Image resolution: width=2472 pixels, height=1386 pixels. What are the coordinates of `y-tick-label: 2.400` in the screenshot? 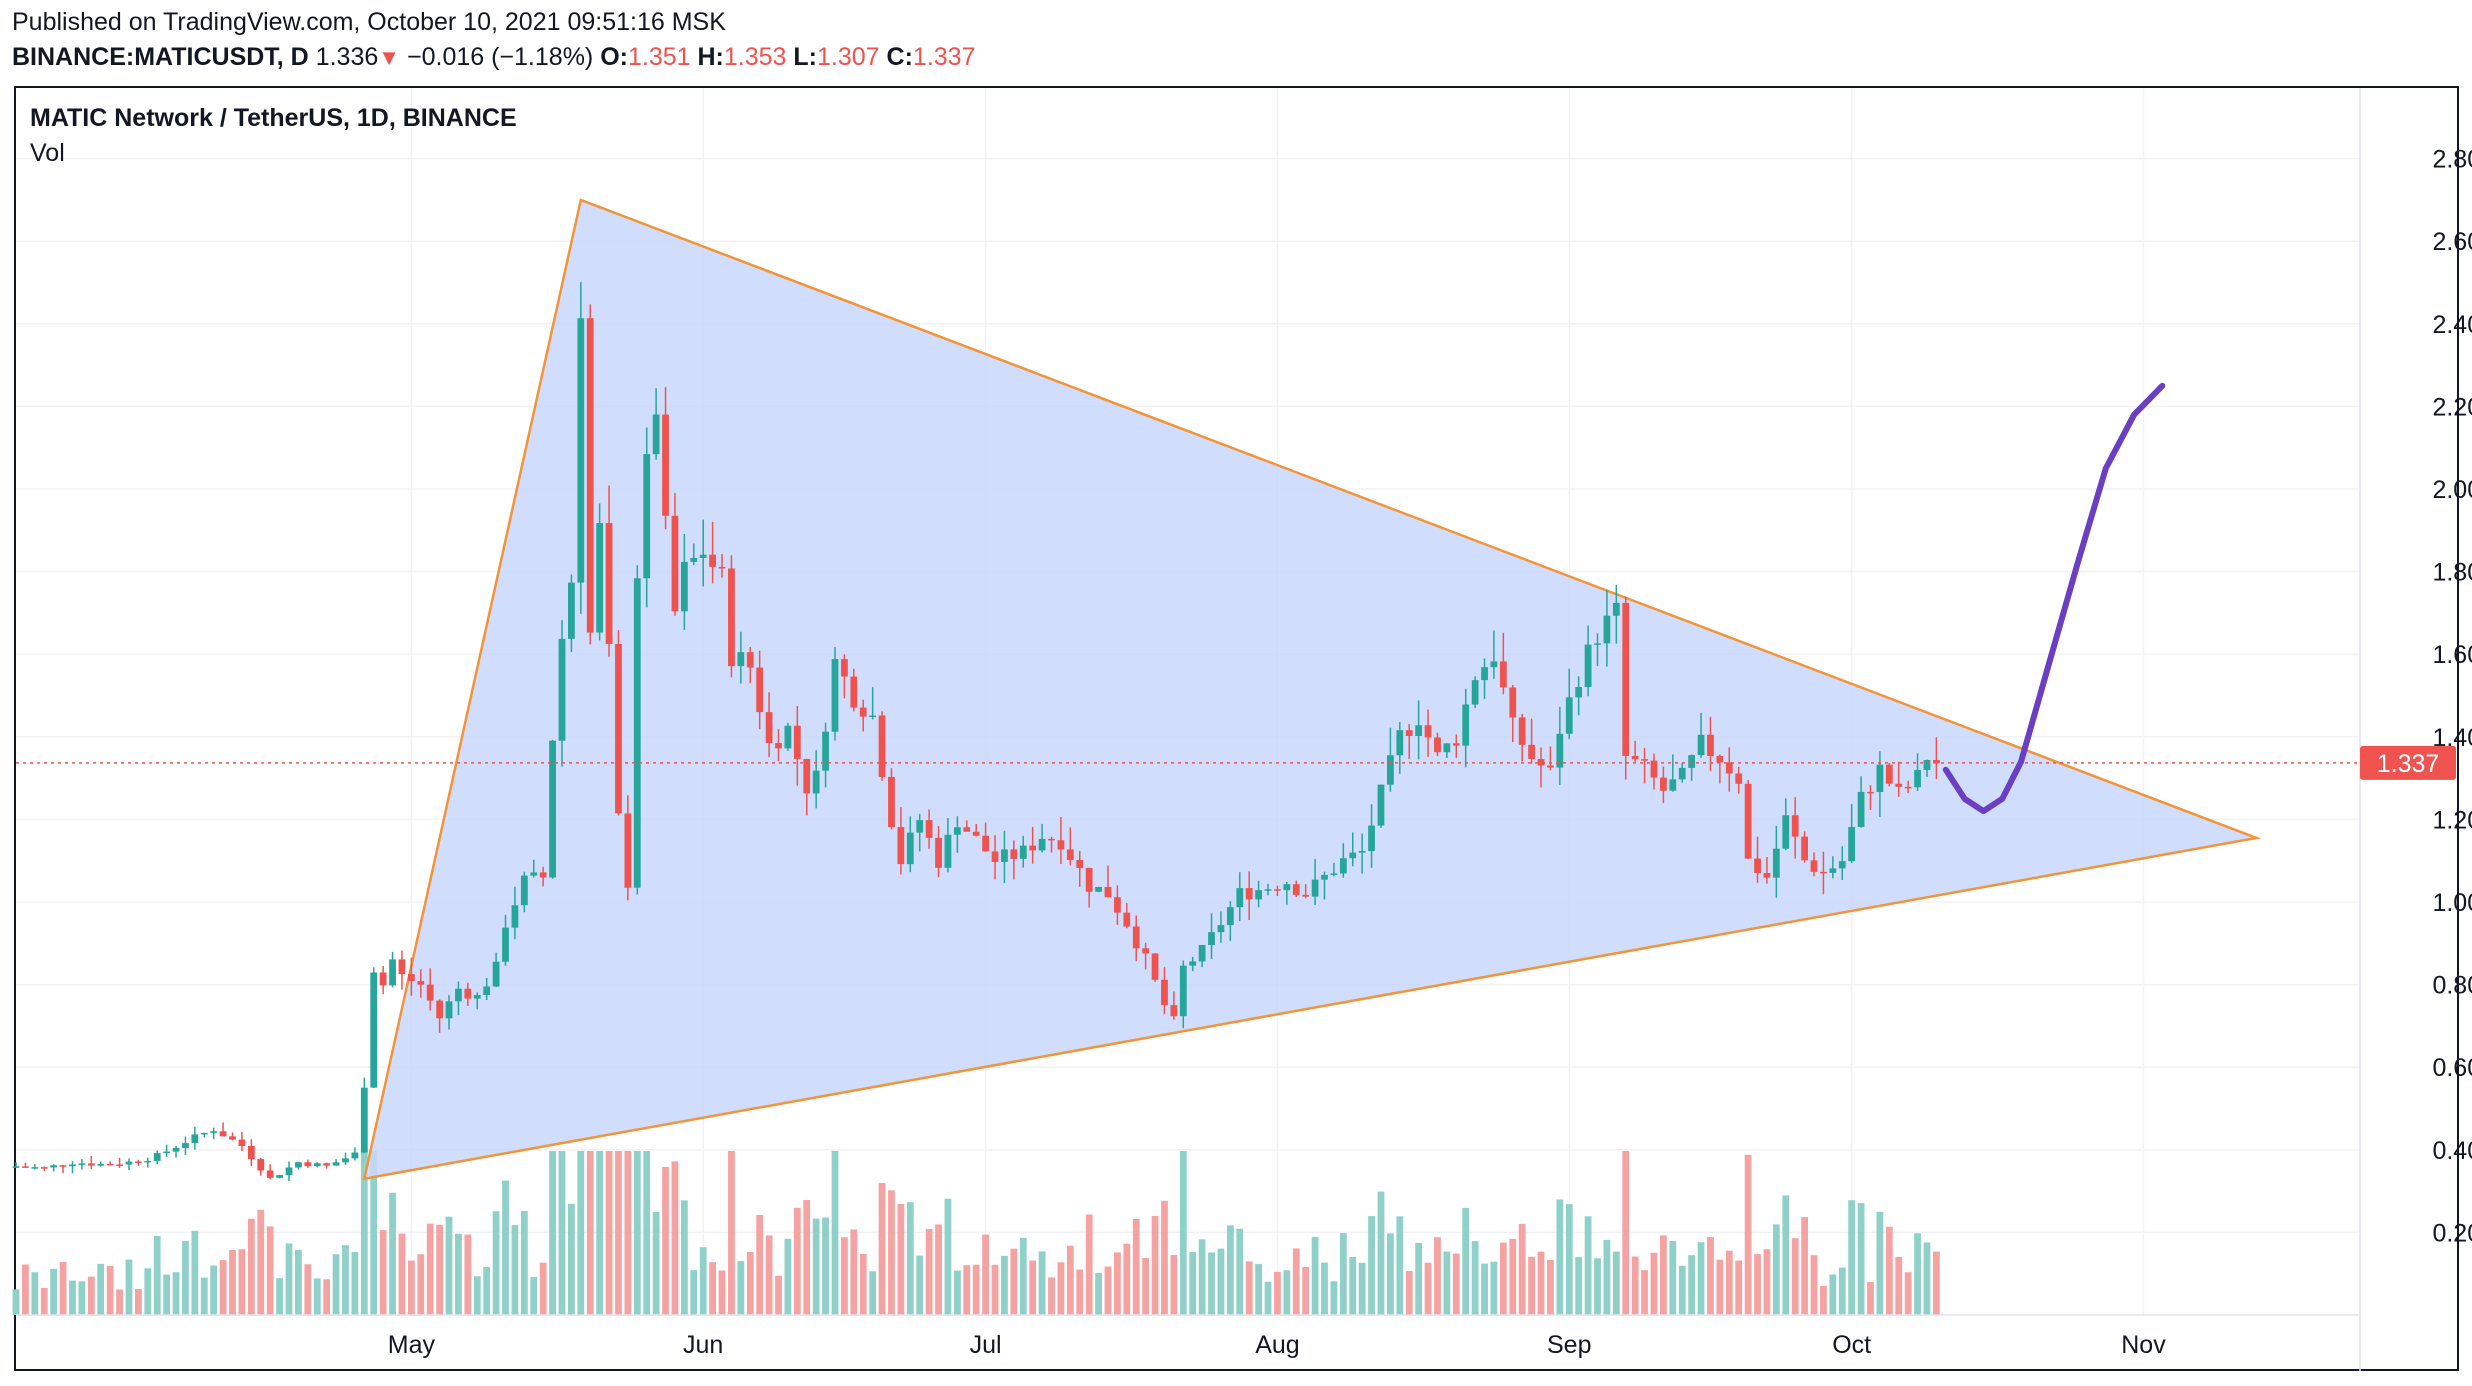 It's located at (2452, 325).